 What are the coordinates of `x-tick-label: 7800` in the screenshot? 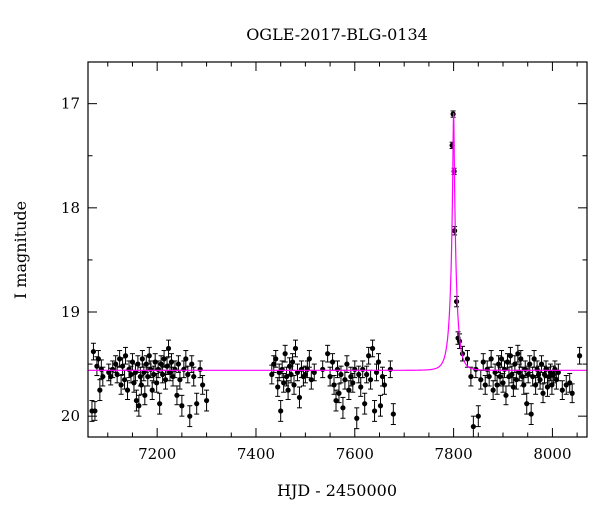 It's located at (454, 454).